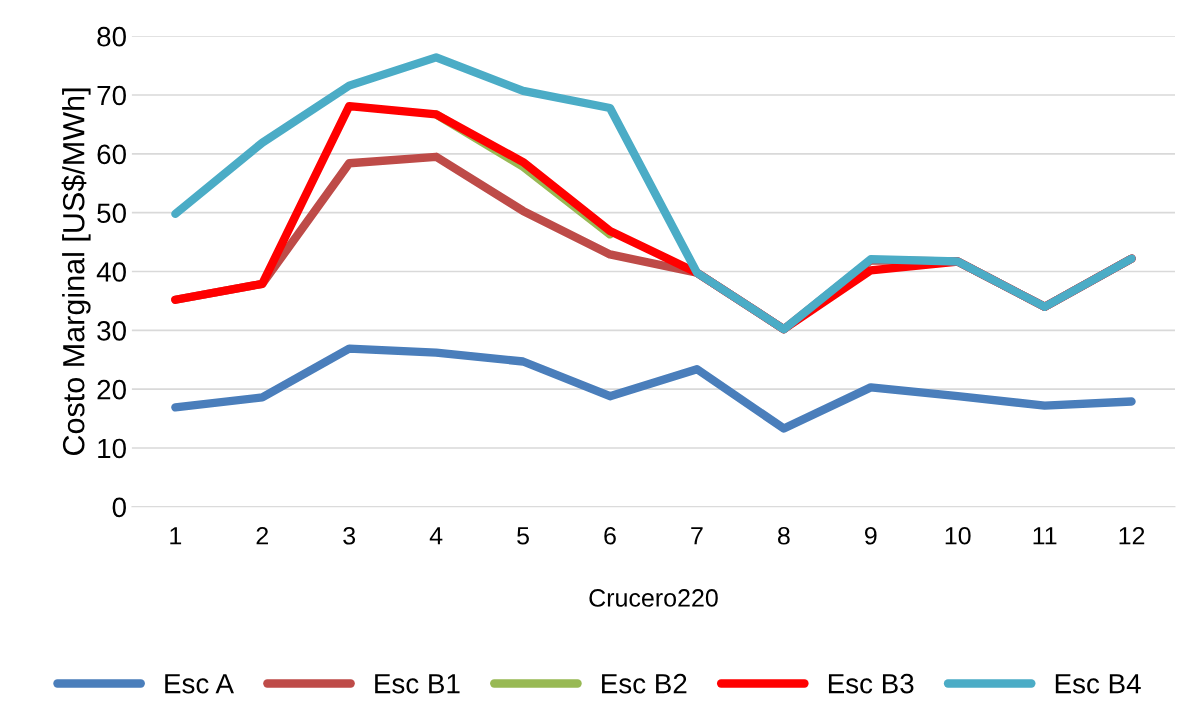 The height and width of the screenshot is (724, 1199). Describe the element at coordinates (199, 684) in the screenshot. I see `legend-label: Esc A` at that location.